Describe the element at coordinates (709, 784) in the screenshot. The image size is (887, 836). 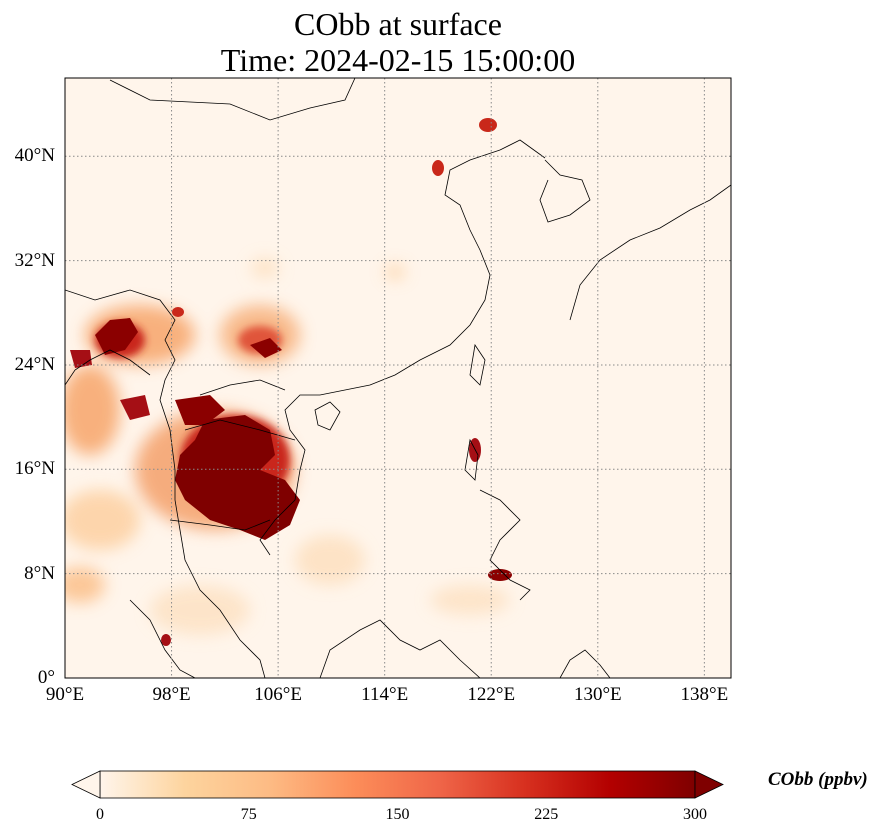
I see `colorbar-extend-high` at that location.